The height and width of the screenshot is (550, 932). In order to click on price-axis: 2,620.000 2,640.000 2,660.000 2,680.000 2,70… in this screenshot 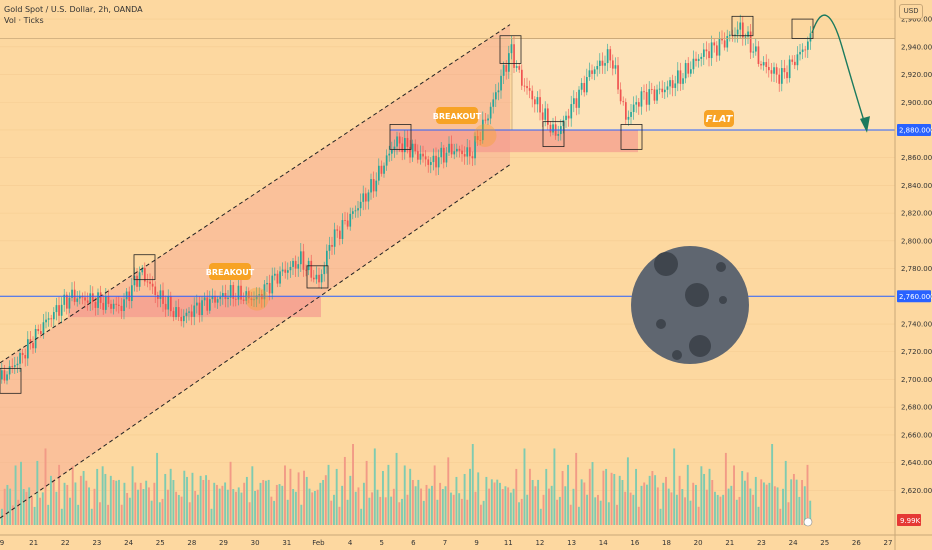, I will do `click(913, 275)`.